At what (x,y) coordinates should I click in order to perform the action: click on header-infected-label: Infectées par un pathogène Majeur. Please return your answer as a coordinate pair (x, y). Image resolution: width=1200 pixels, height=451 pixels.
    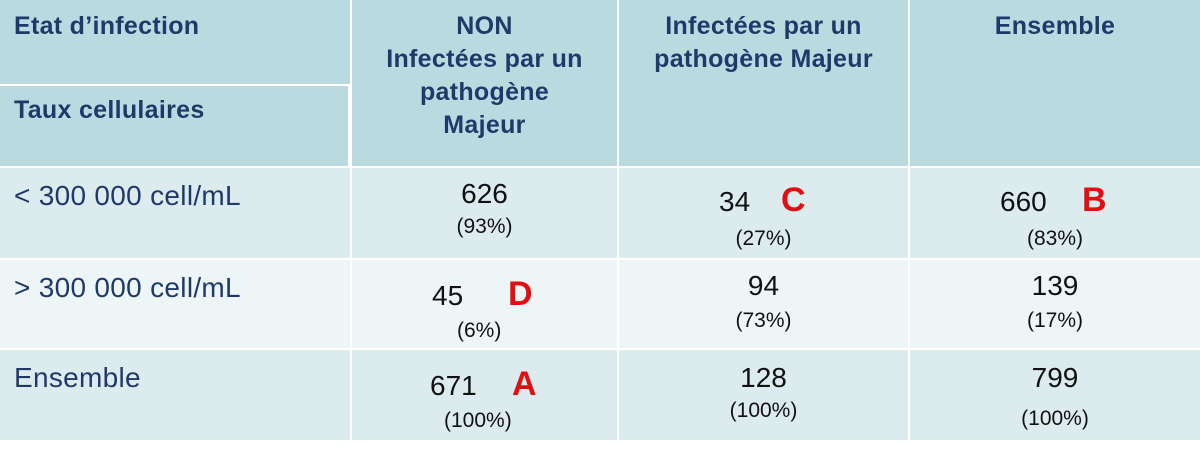
    Looking at the image, I should click on (763, 43).